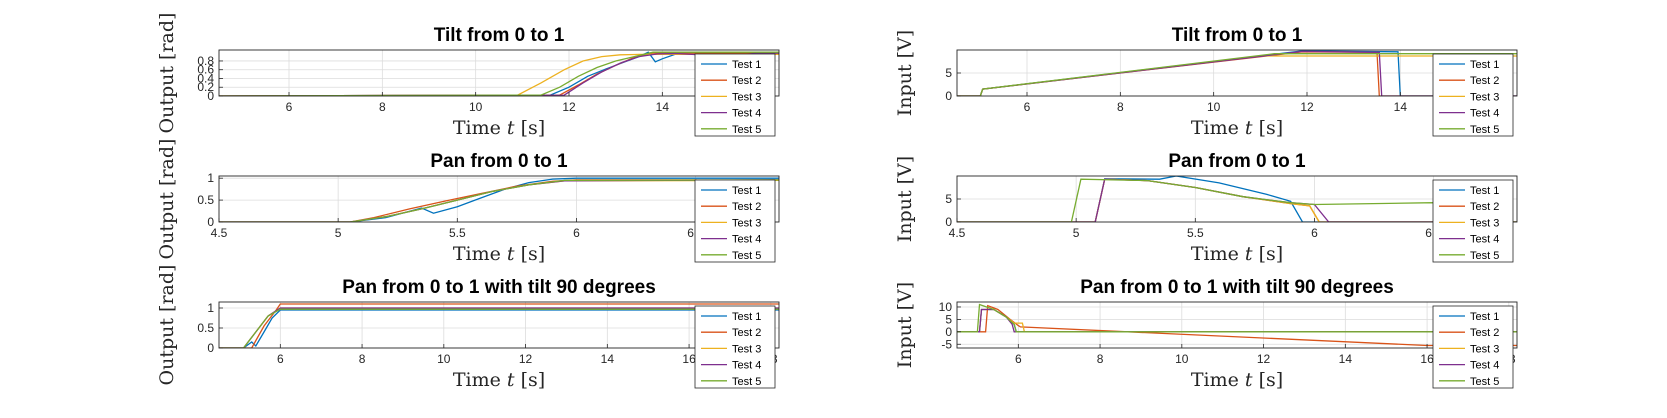 Image resolution: width=1667 pixels, height=418 pixels. What do you see at coordinates (205, 61) in the screenshot?
I see `y-tick-label: 0.8` at bounding box center [205, 61].